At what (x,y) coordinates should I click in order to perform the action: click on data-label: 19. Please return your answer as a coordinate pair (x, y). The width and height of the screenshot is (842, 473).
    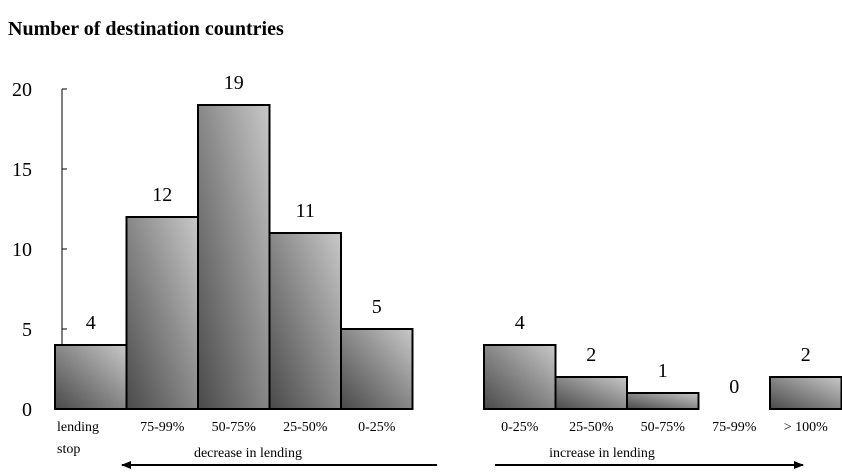
    Looking at the image, I should click on (234, 83).